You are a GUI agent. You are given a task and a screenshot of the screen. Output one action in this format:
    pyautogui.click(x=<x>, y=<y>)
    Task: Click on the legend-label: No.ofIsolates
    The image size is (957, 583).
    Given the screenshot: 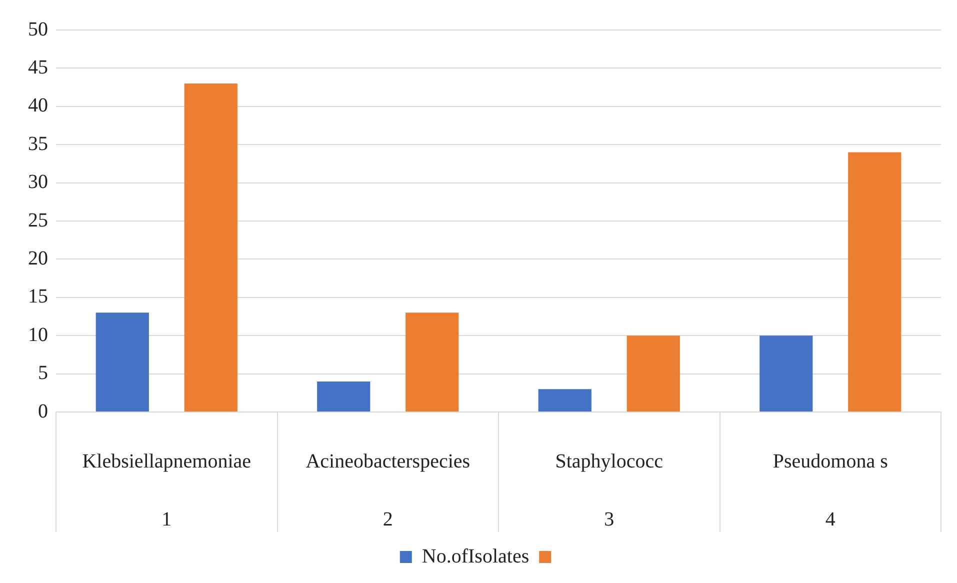 What is the action you would take?
    pyautogui.click(x=476, y=556)
    